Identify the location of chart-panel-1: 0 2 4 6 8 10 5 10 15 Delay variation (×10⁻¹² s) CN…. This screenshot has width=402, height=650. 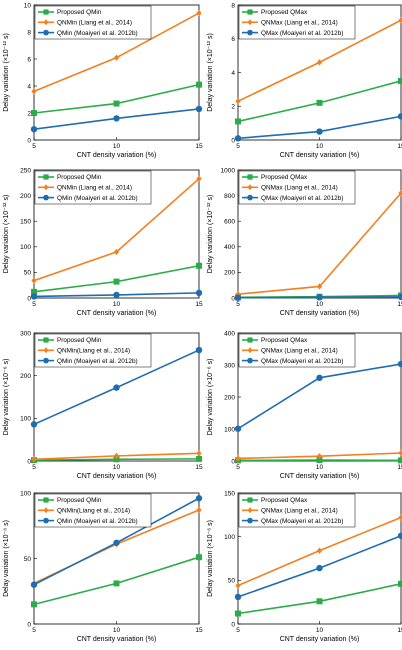
(103, 80).